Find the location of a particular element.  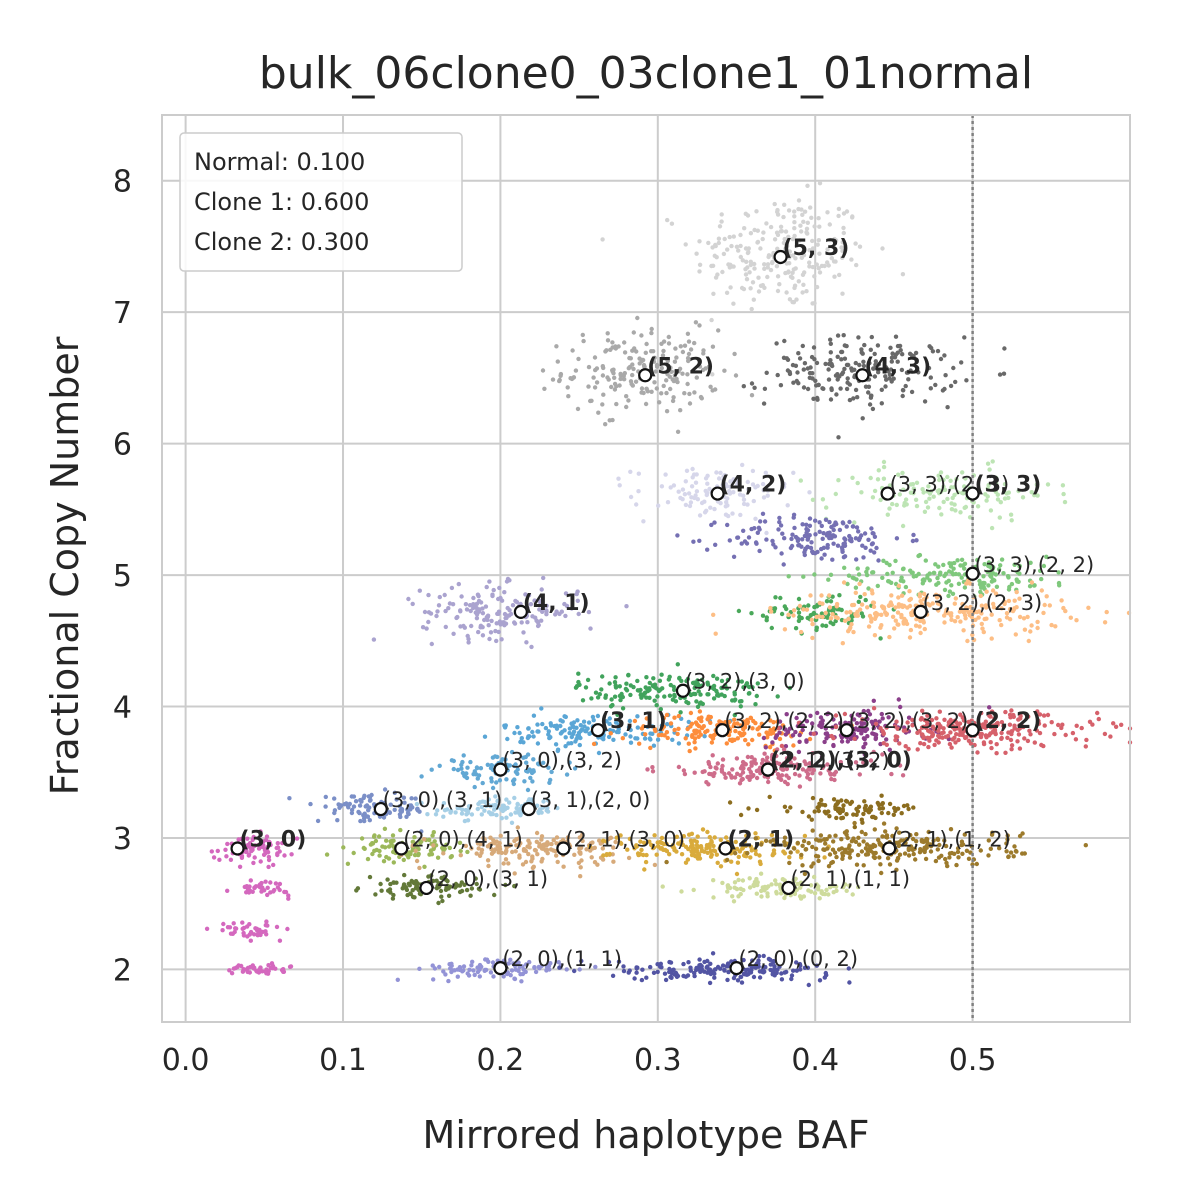

cluster-label: (3, 3),(2, 2) is located at coordinates (1035, 565).